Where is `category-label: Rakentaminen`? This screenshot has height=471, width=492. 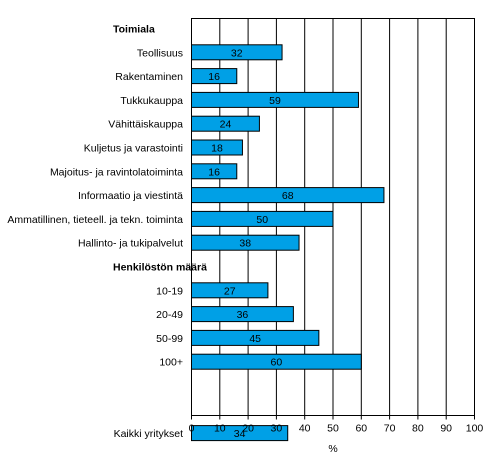
category-label: Rakentaminen is located at coordinates (149, 77).